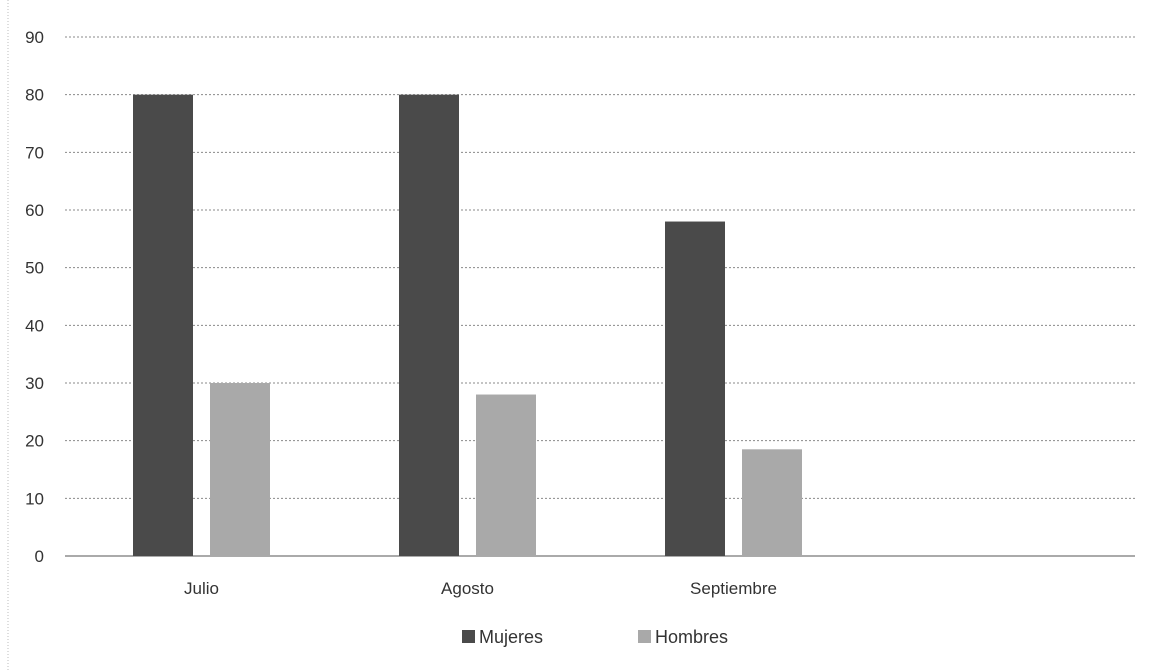 The width and height of the screenshot is (1150, 671). What do you see at coordinates (34, 37) in the screenshot?
I see `y-tick-label: 90` at bounding box center [34, 37].